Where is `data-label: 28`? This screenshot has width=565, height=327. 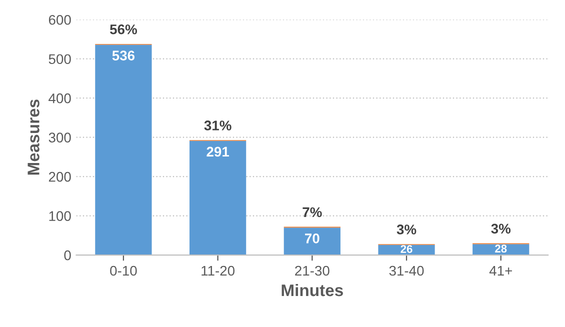
data-label: 28 is located at coordinates (501, 248).